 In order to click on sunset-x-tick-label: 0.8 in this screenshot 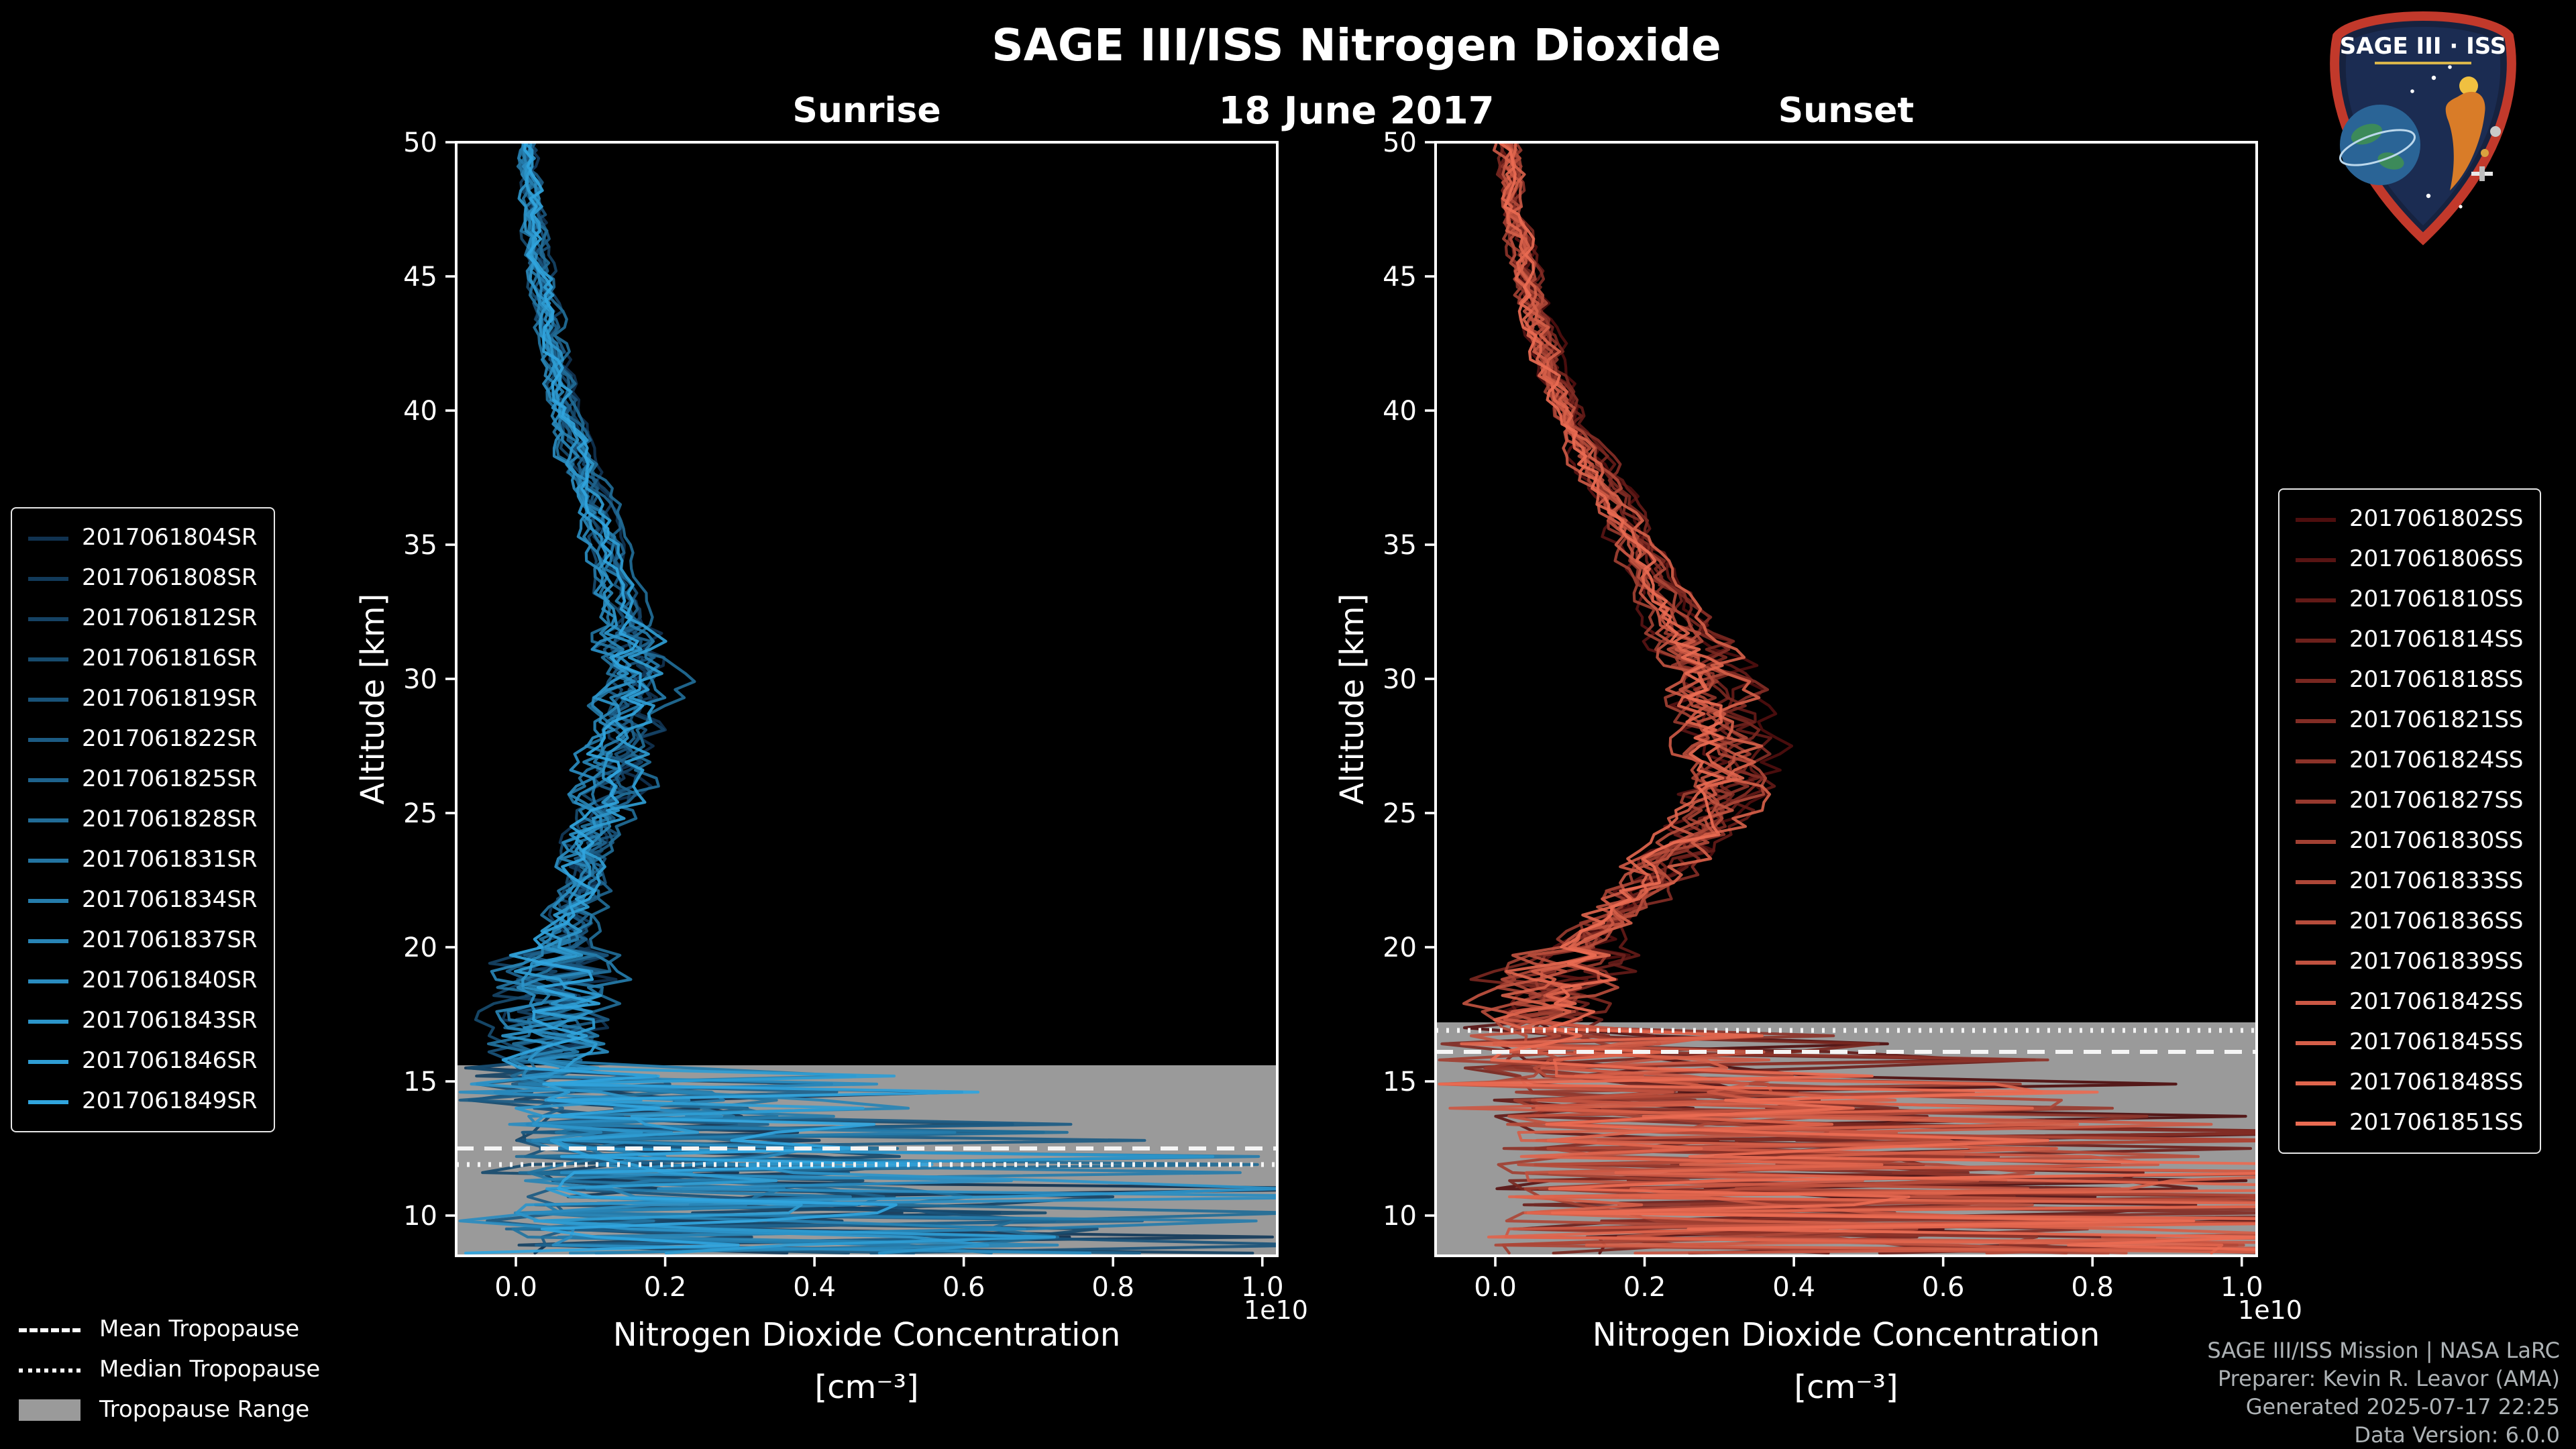, I will do `click(2092, 1287)`.